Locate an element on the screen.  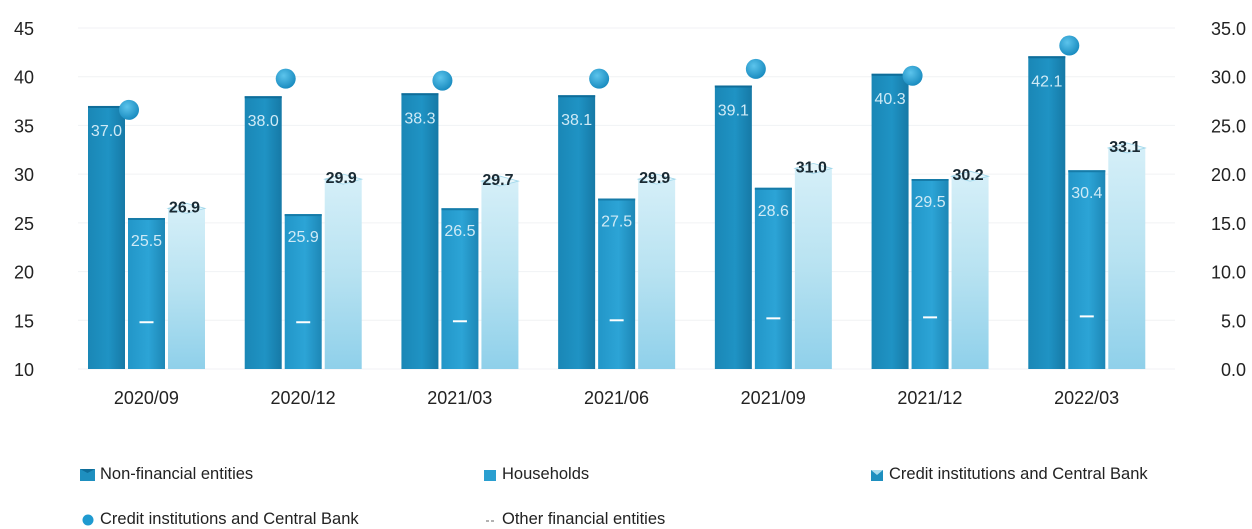
legend-label-households: Households is located at coordinates (546, 474).